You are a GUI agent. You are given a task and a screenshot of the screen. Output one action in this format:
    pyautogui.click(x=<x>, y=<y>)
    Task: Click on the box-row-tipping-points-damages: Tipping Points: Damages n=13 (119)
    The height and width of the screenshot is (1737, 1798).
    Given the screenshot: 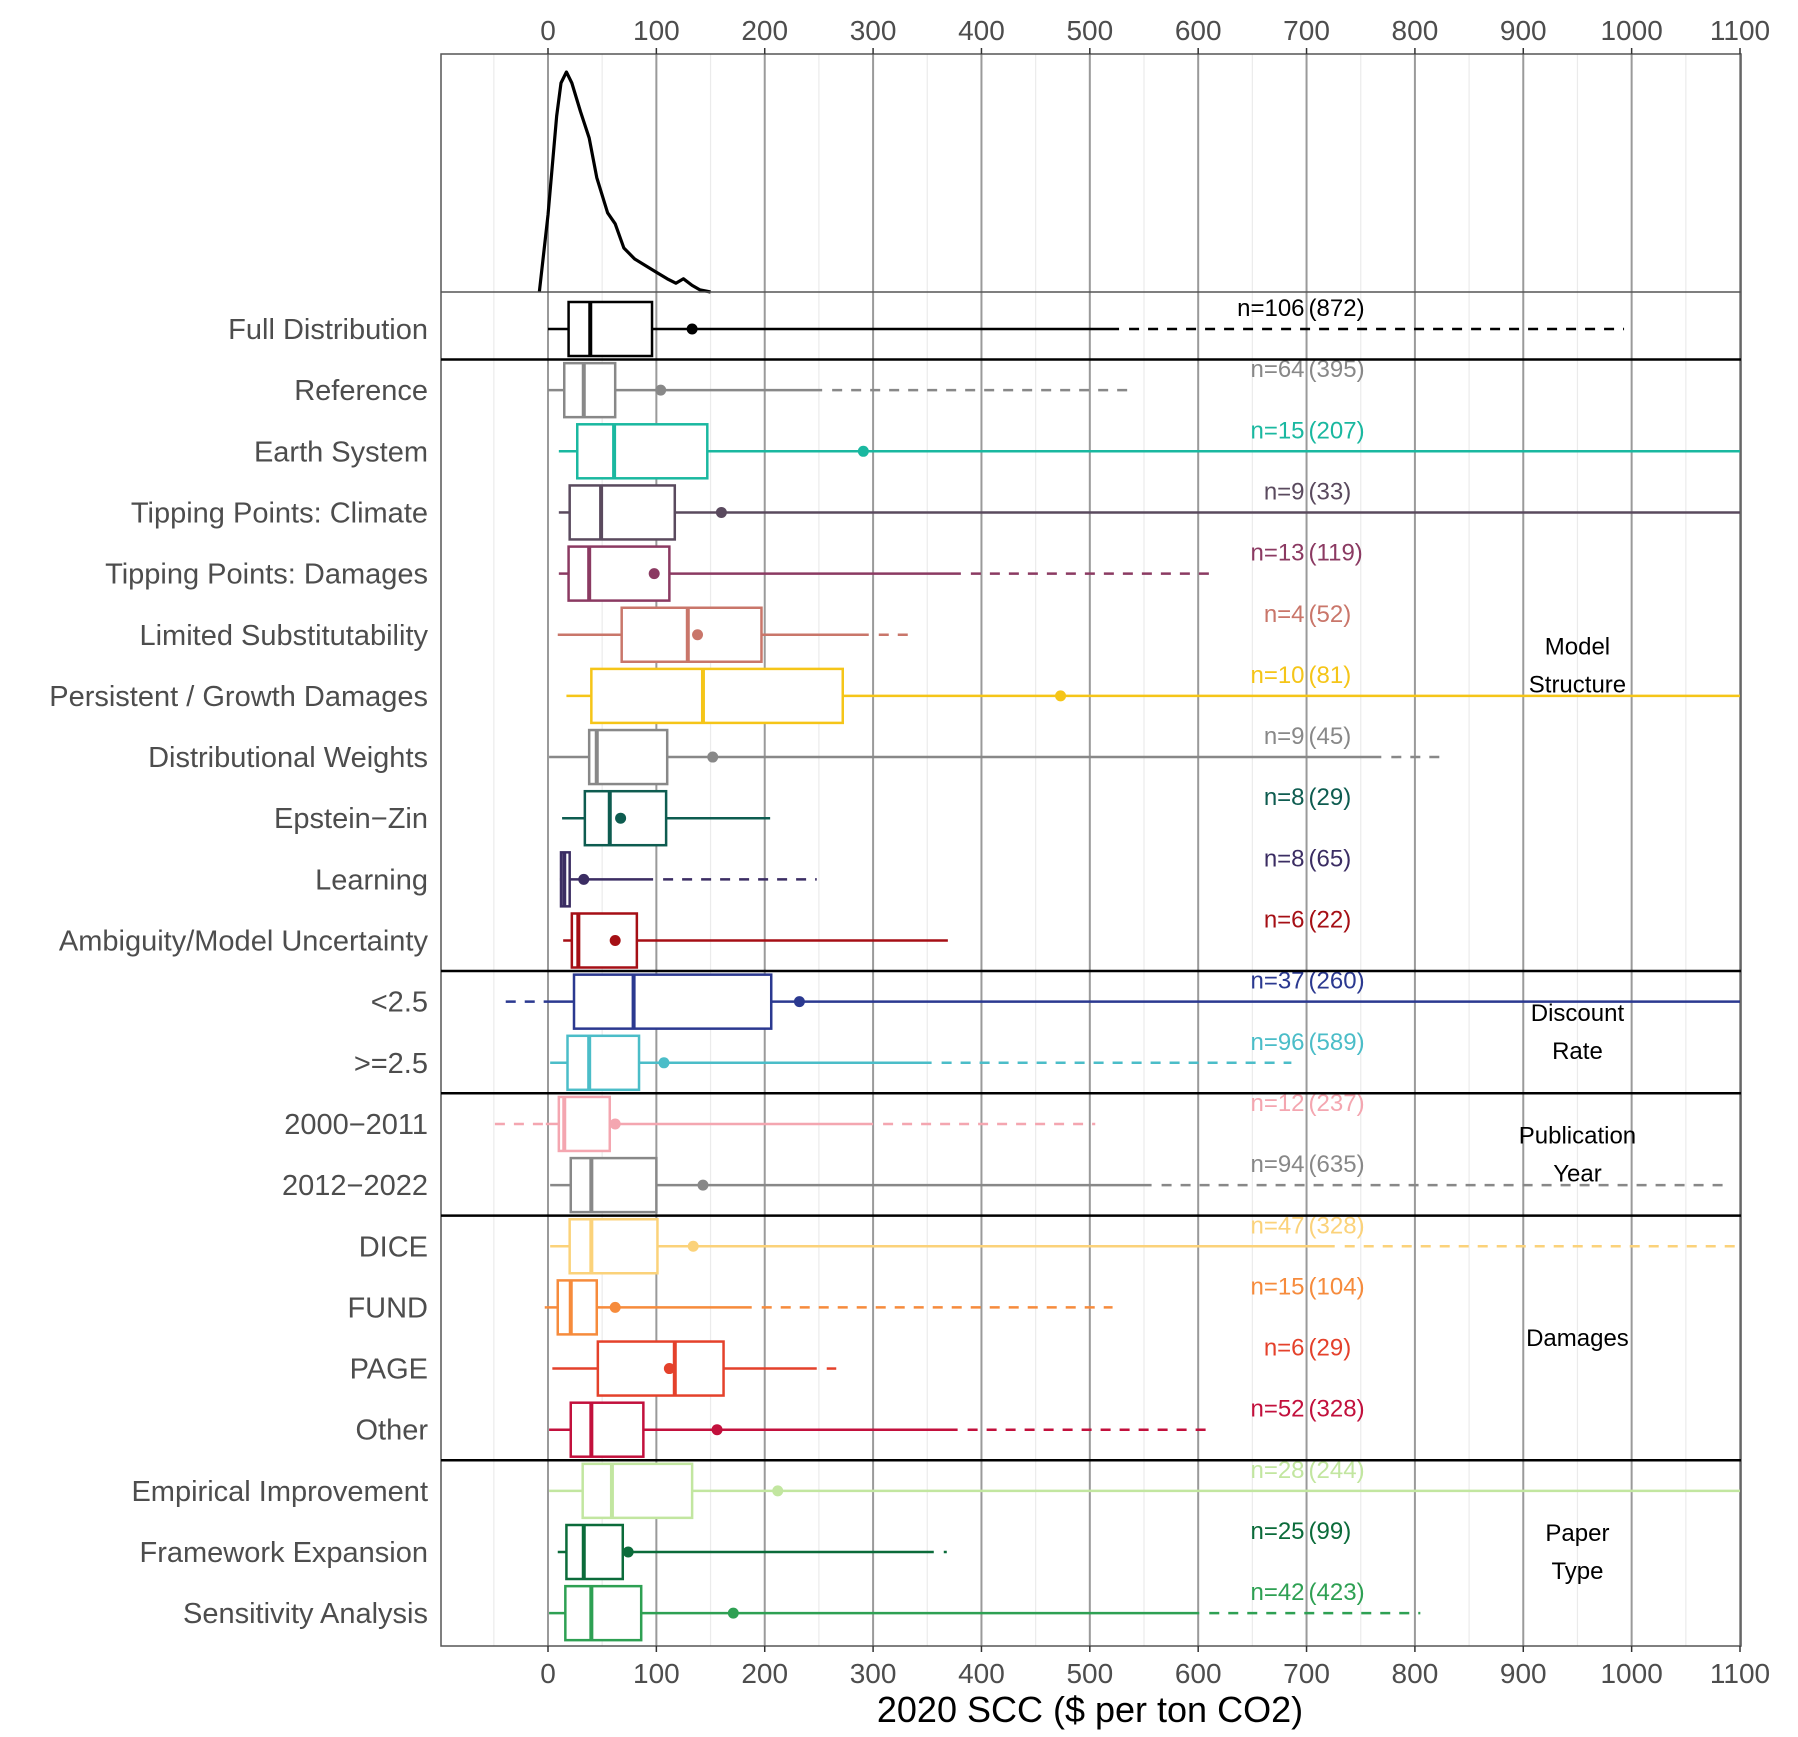 What is the action you would take?
    pyautogui.click(x=734, y=571)
    